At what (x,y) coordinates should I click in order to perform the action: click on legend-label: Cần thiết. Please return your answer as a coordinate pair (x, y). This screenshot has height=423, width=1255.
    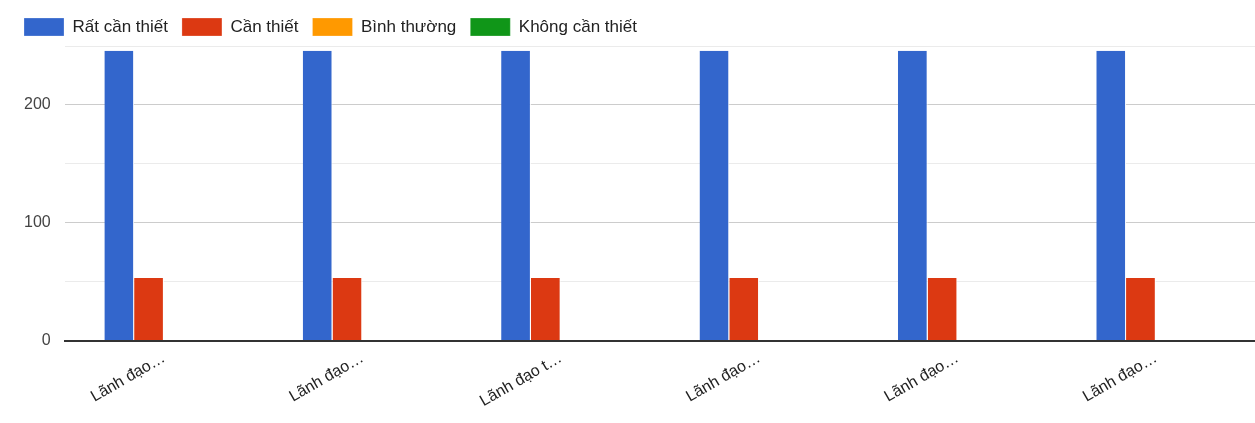
    Looking at the image, I should click on (264, 26).